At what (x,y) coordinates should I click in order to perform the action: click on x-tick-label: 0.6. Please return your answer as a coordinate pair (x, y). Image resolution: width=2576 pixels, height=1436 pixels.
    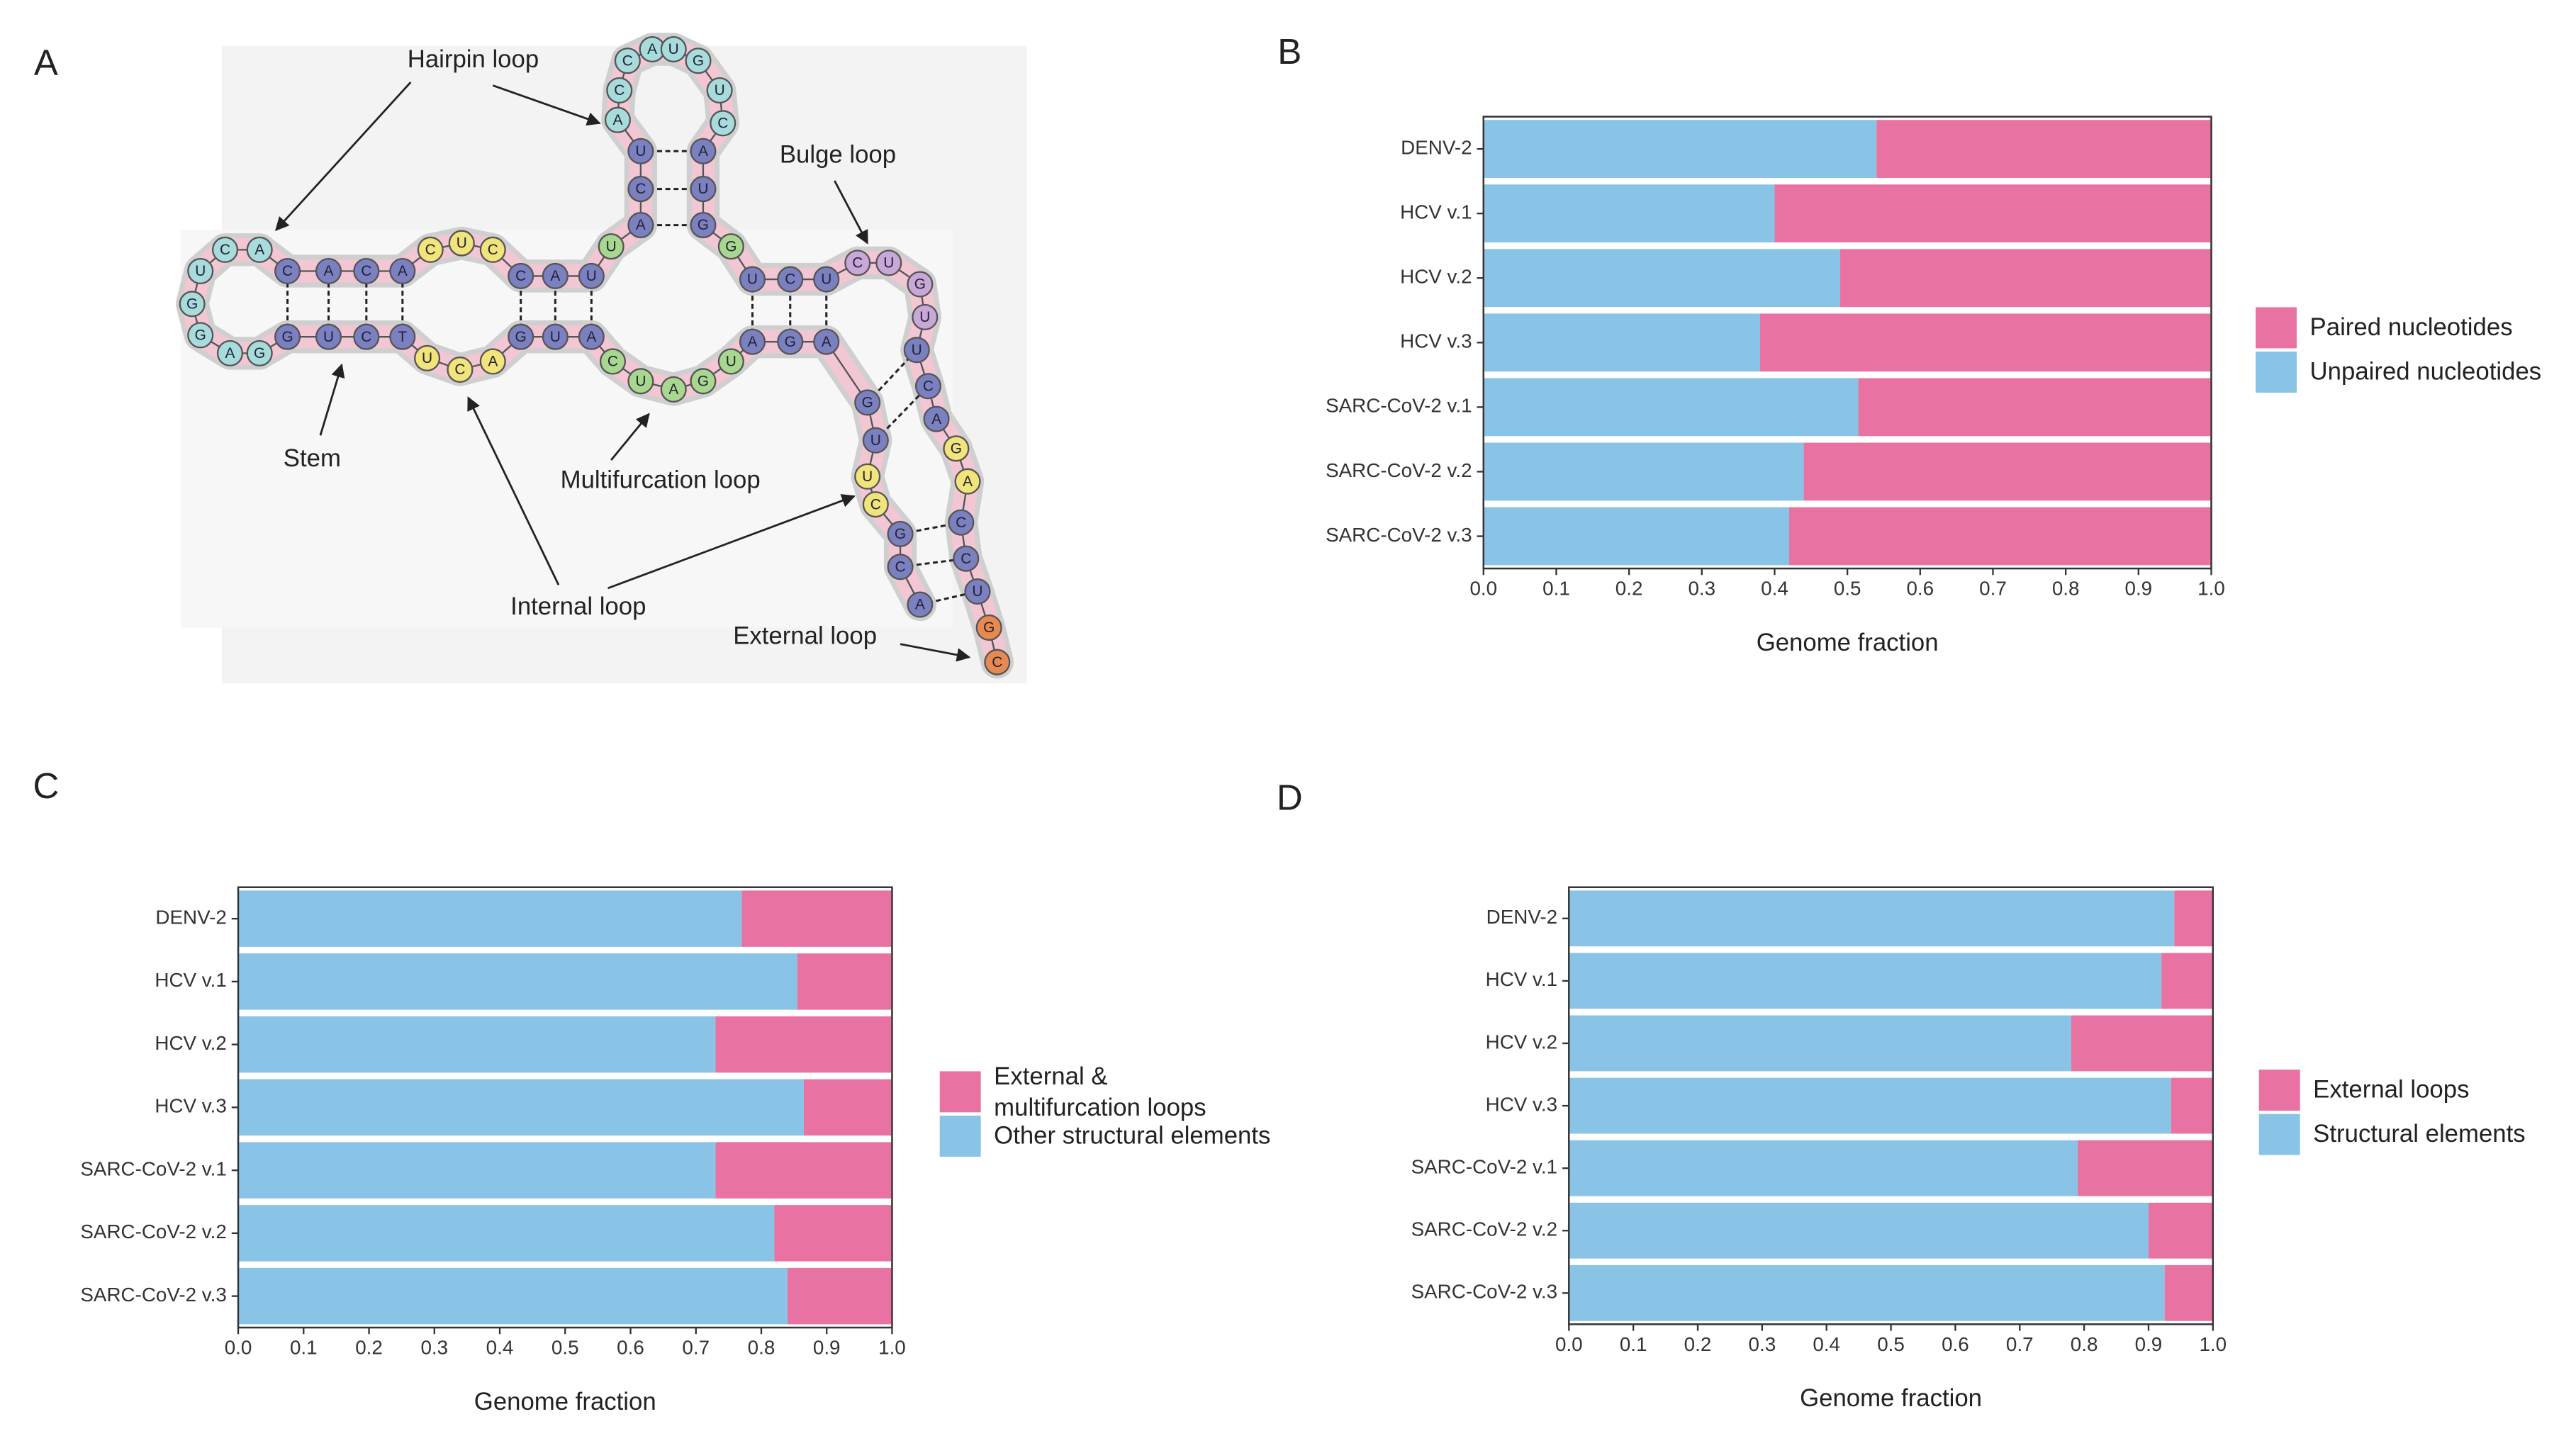
    Looking at the image, I should click on (1955, 1344).